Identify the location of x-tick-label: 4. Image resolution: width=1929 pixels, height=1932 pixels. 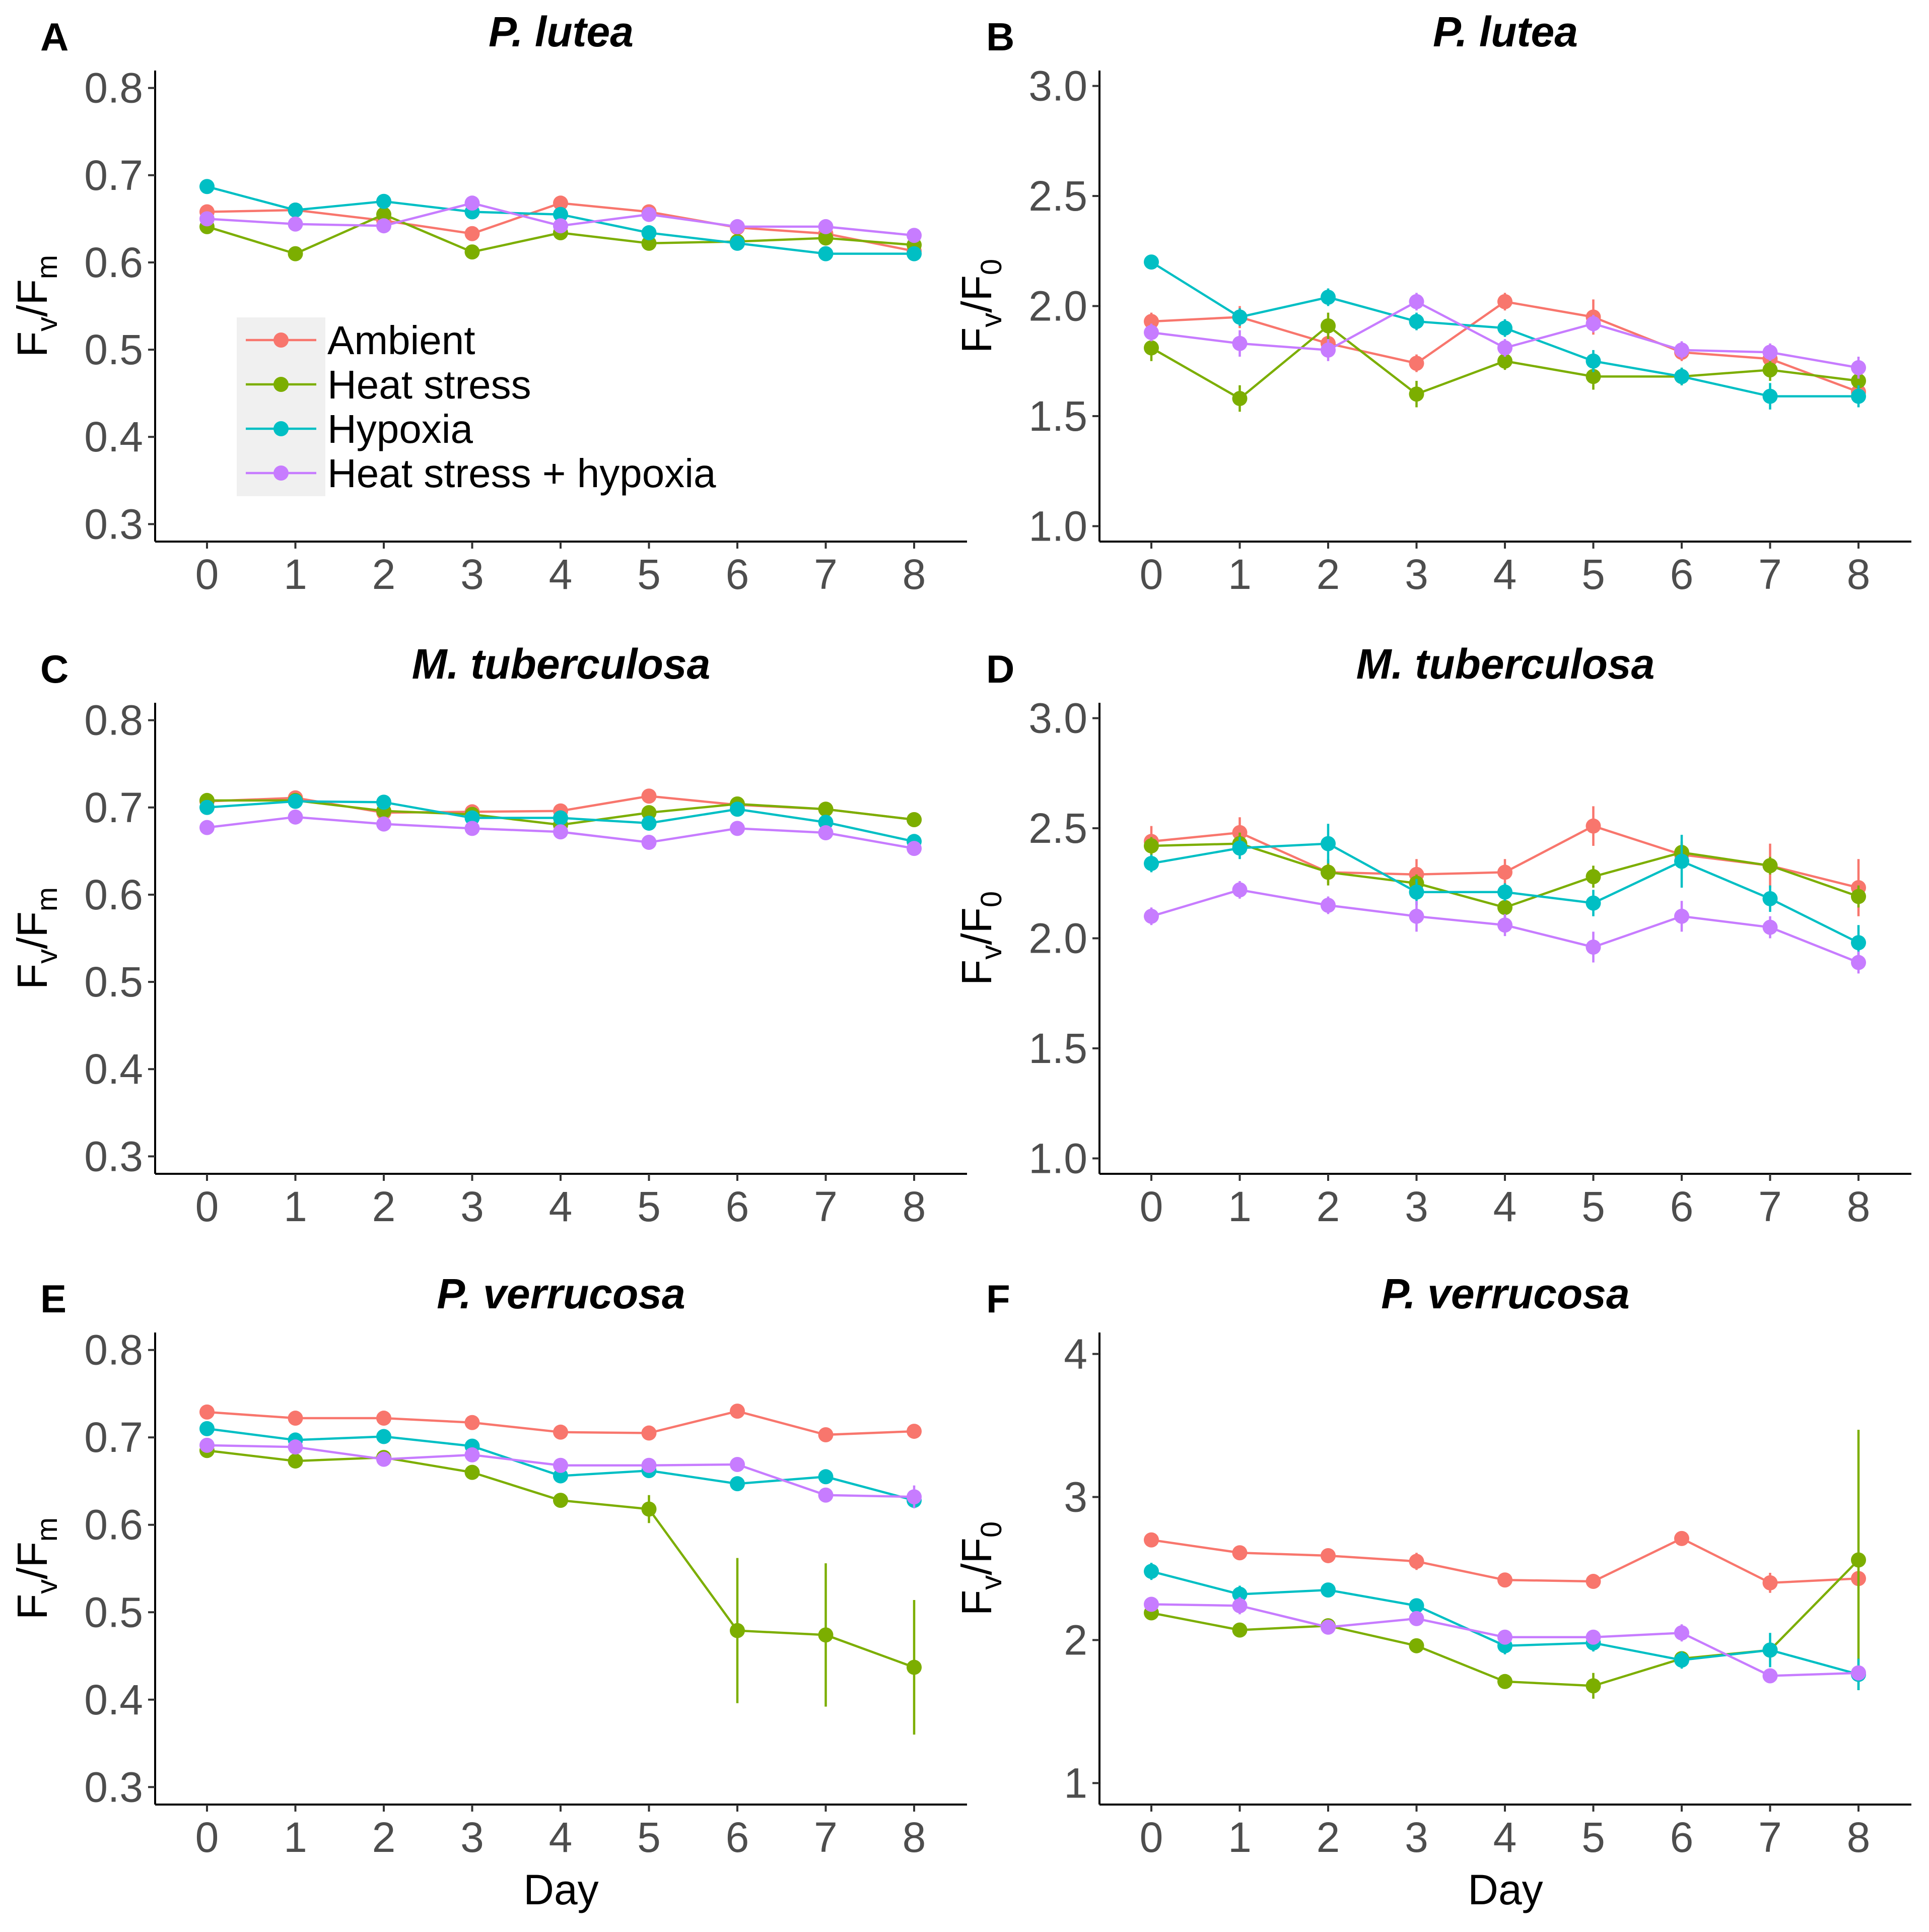
(1505, 1837).